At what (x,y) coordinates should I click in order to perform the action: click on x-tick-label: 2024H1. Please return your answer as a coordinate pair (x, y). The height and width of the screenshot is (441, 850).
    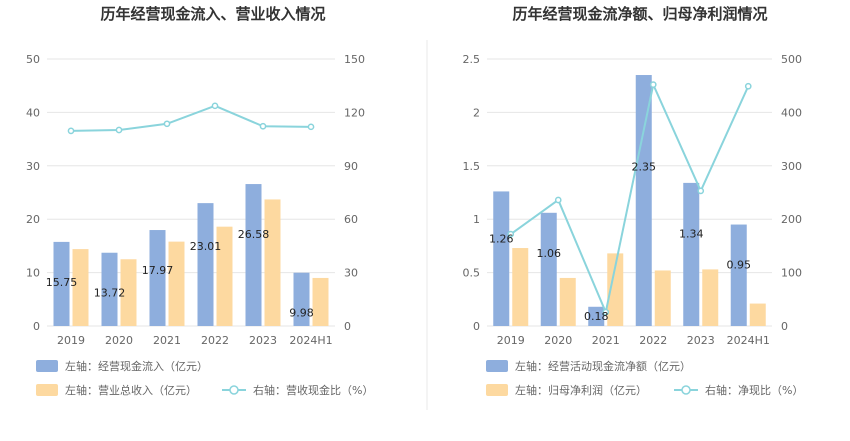
    Looking at the image, I should click on (748, 340).